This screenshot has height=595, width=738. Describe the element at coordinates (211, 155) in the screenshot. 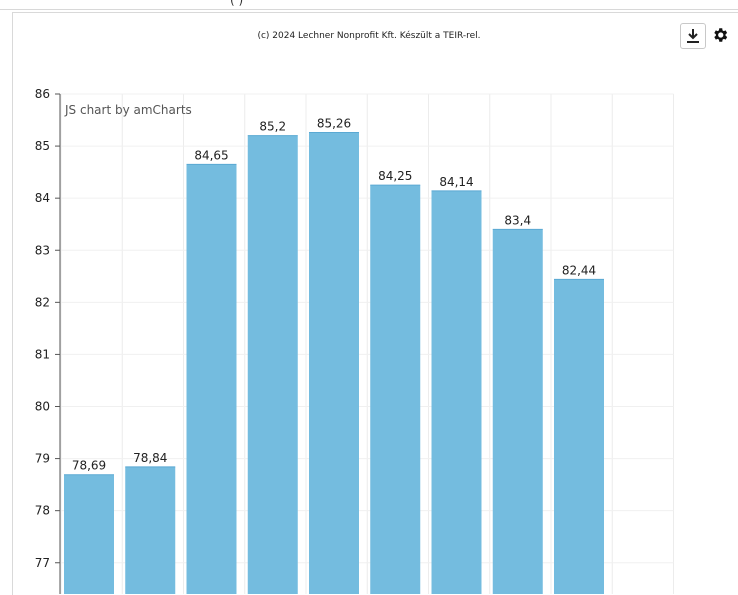

I see `bar-value-label: 84,65` at that location.